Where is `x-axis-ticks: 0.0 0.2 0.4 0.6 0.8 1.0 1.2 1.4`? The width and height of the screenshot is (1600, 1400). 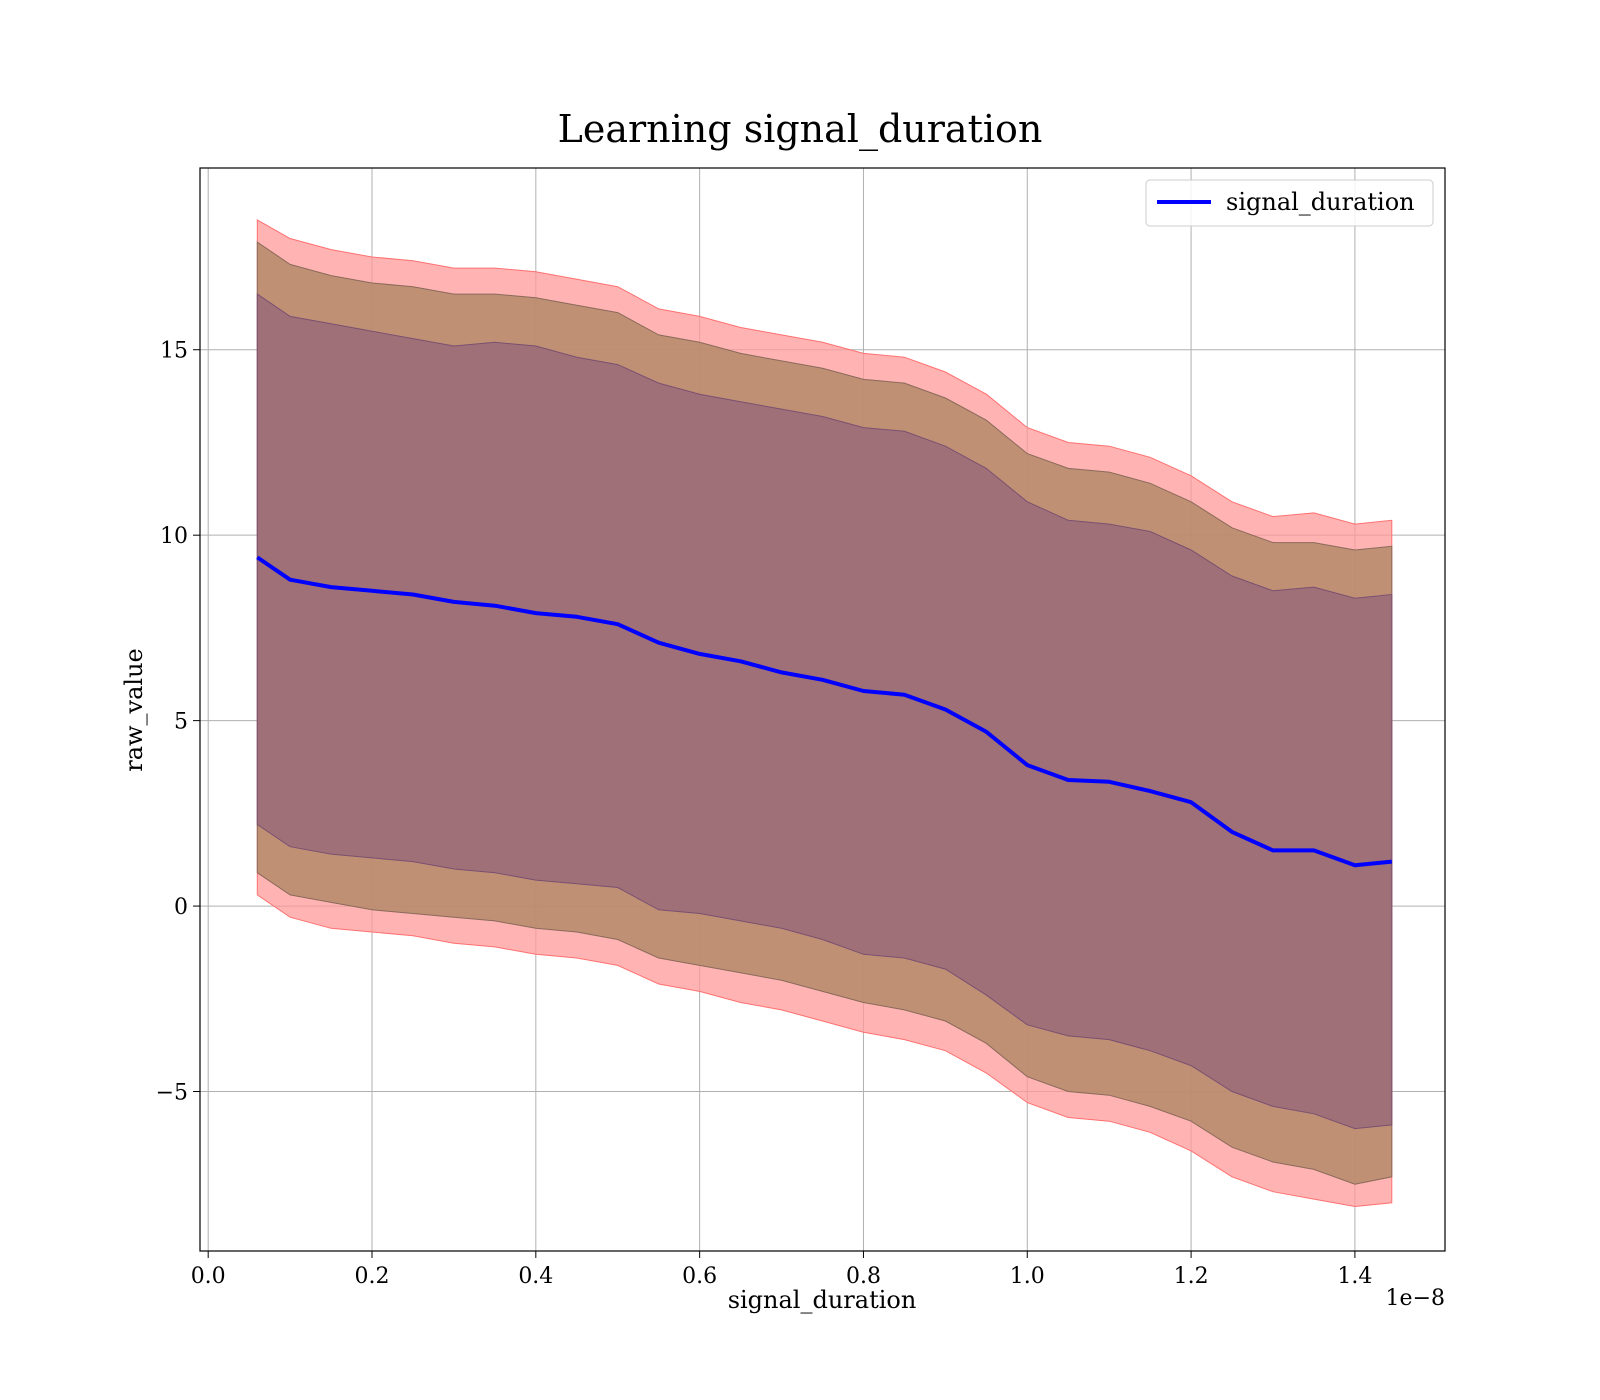 x-axis-ticks: 0.0 0.2 0.4 0.6 0.8 1.0 1.2 1.4 is located at coordinates (781, 1270).